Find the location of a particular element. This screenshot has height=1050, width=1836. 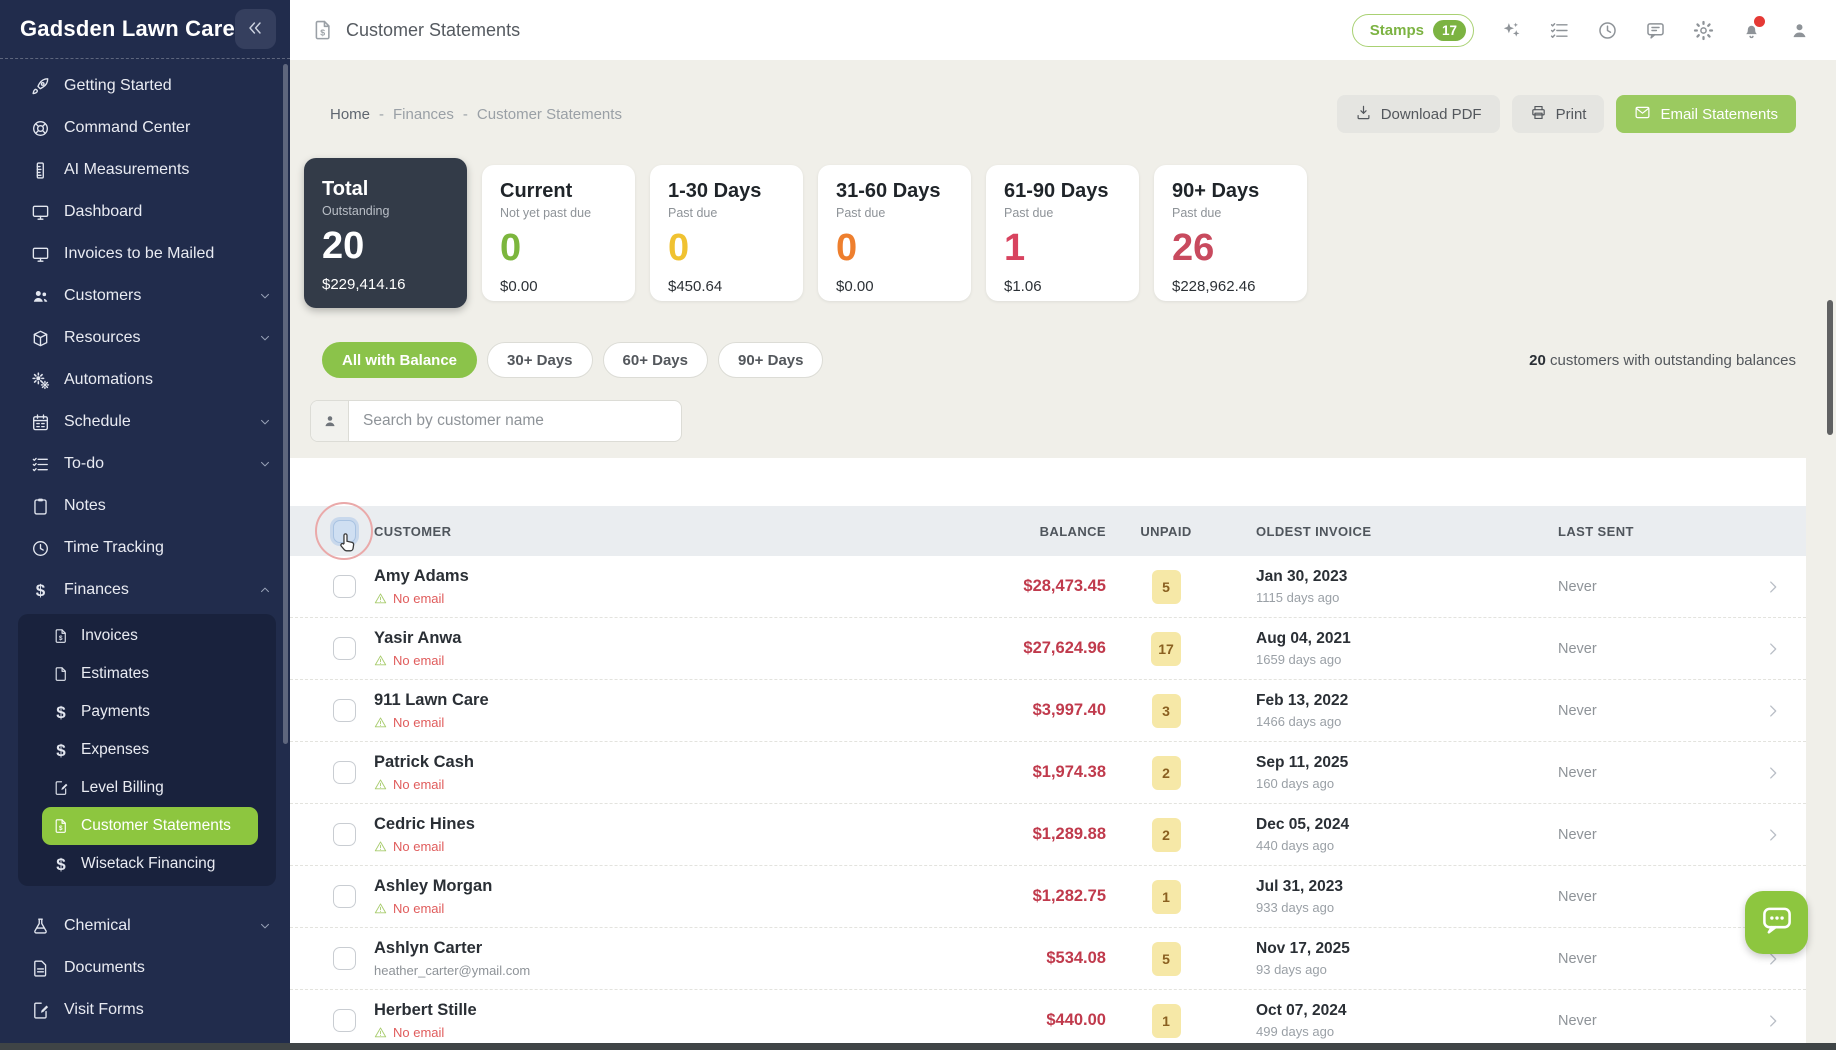

email-statements-button: Email Statements is located at coordinates (1706, 114).